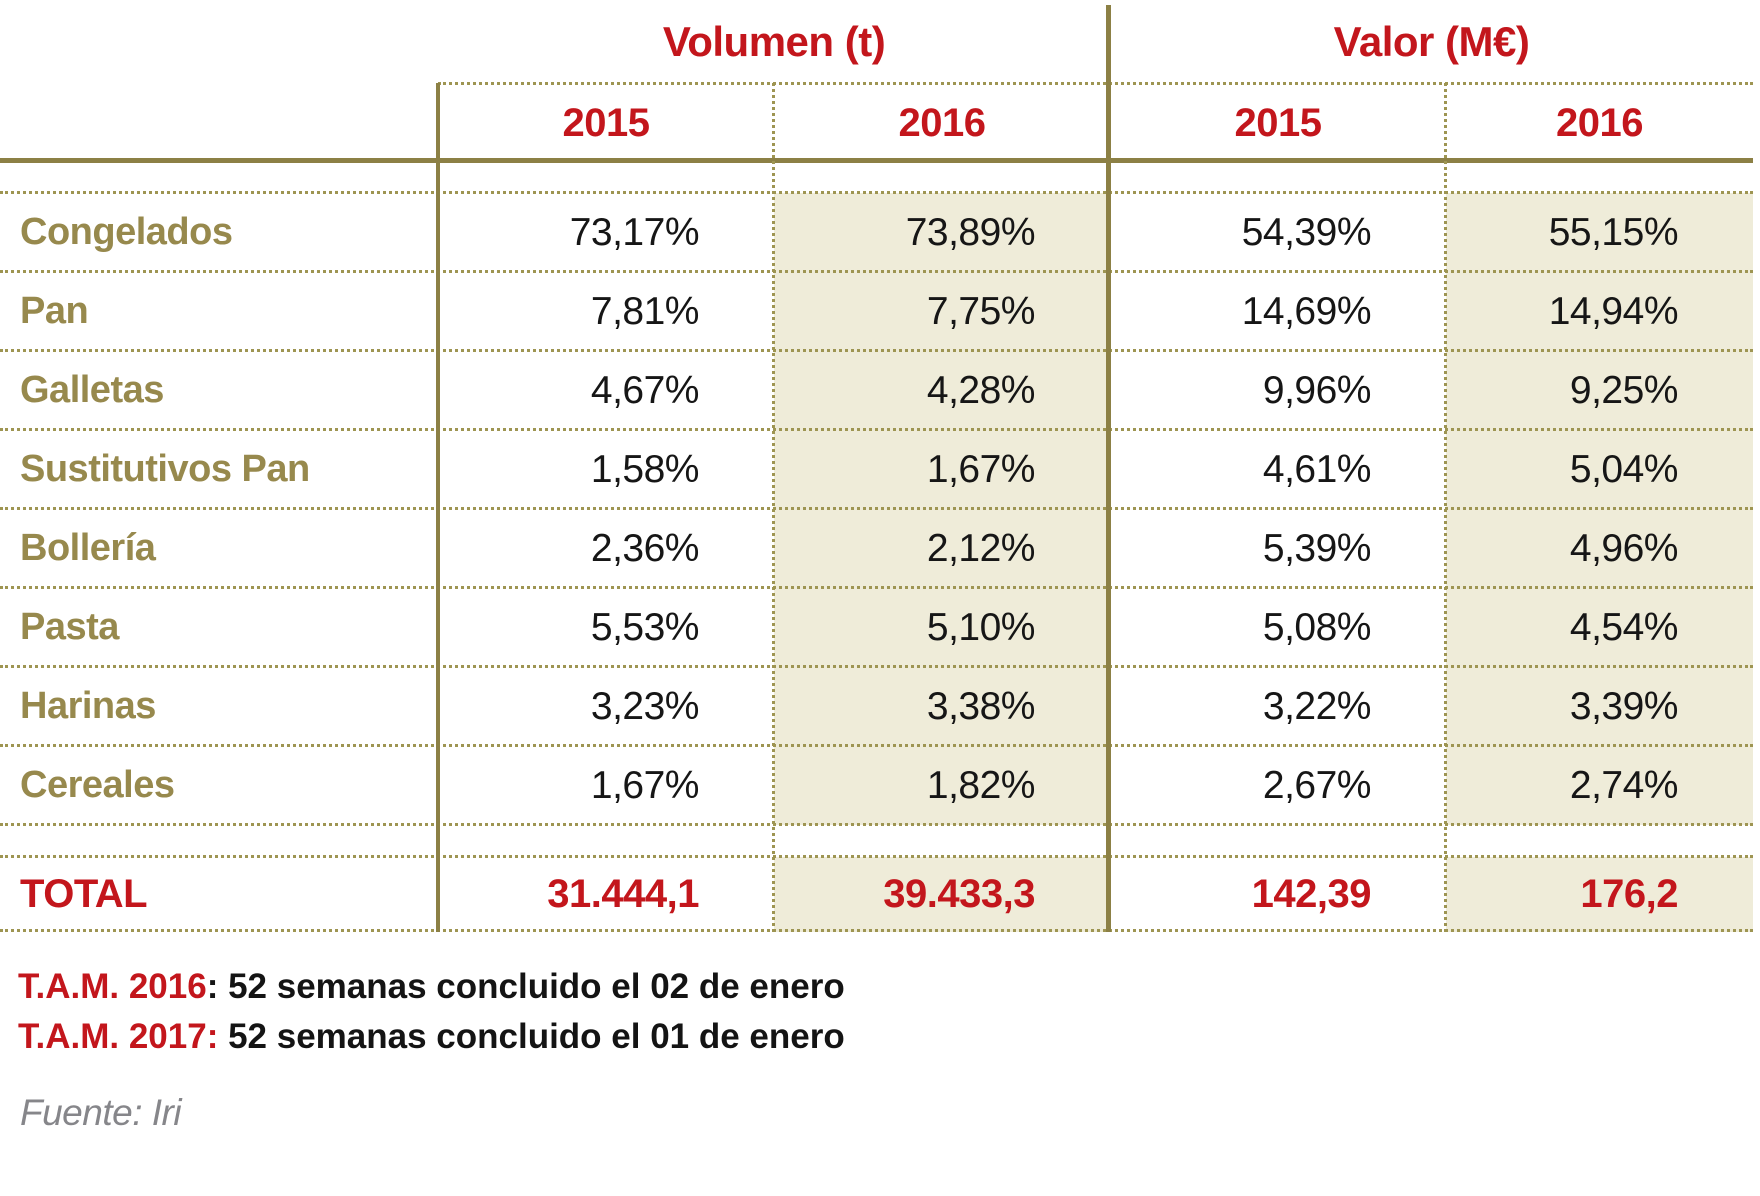 The width and height of the screenshot is (1760, 1196). I want to click on row-label: Congelados, so click(126, 232).